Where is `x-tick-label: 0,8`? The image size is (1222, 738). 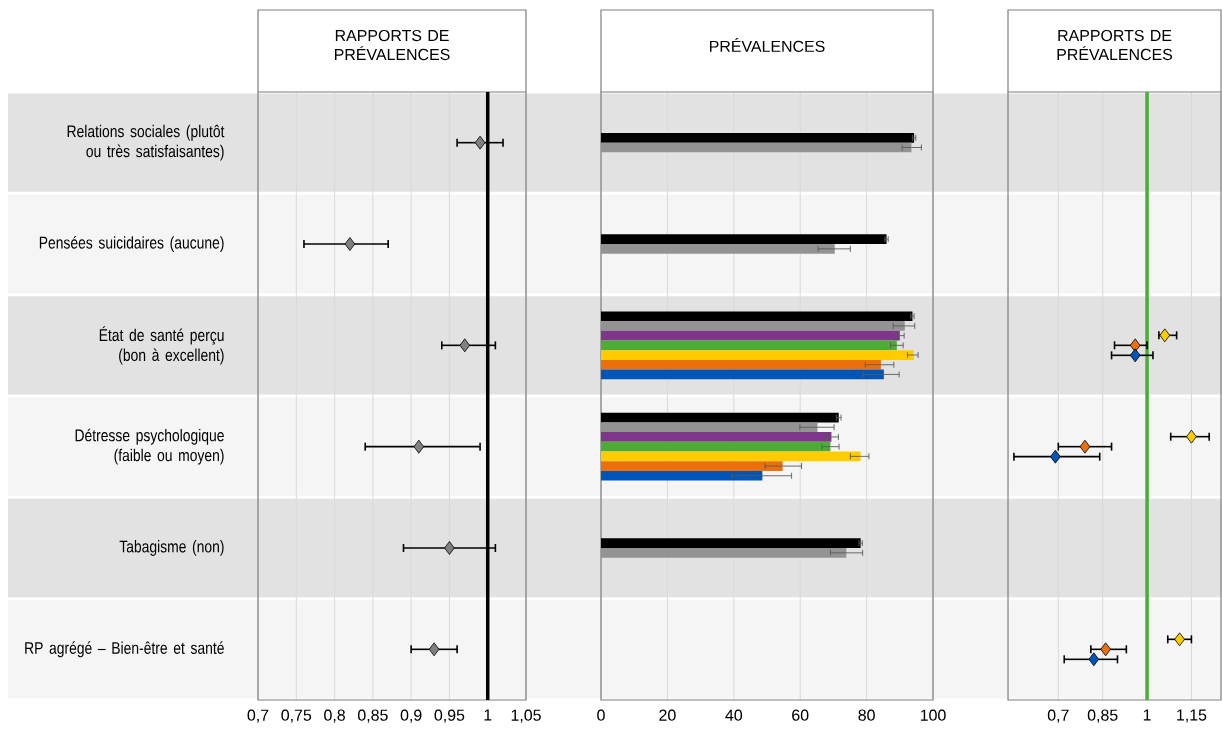
x-tick-label: 0,8 is located at coordinates (334, 716).